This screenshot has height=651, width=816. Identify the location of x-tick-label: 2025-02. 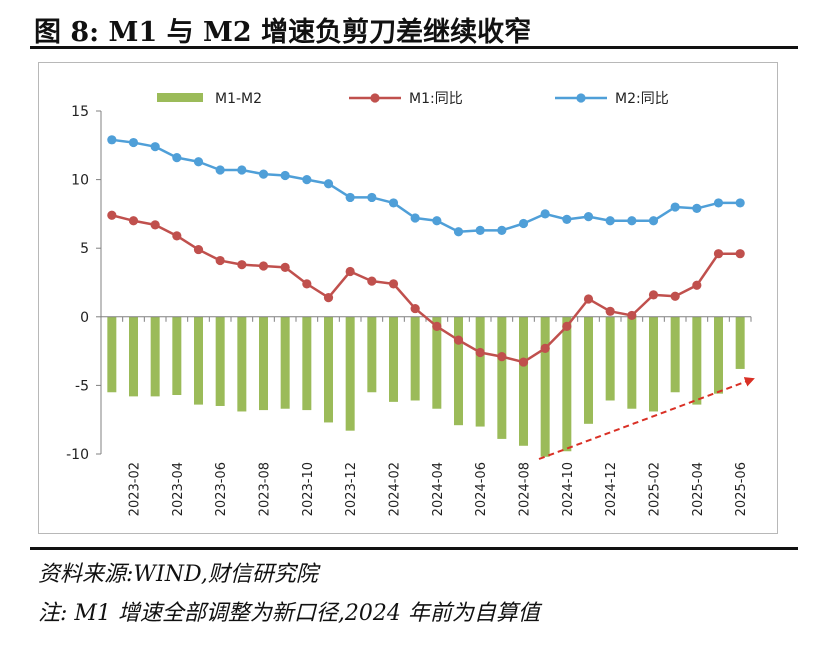
(655, 489).